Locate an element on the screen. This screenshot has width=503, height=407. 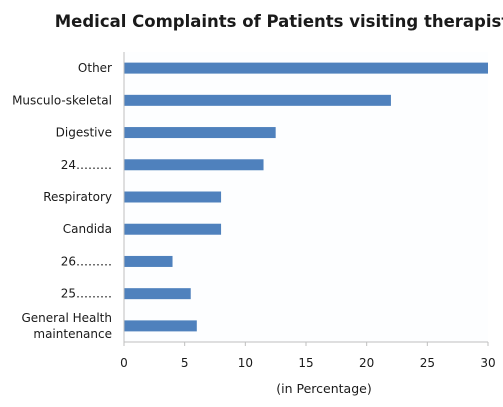
x-axis-title: (in Percentage) is located at coordinates (323, 388).